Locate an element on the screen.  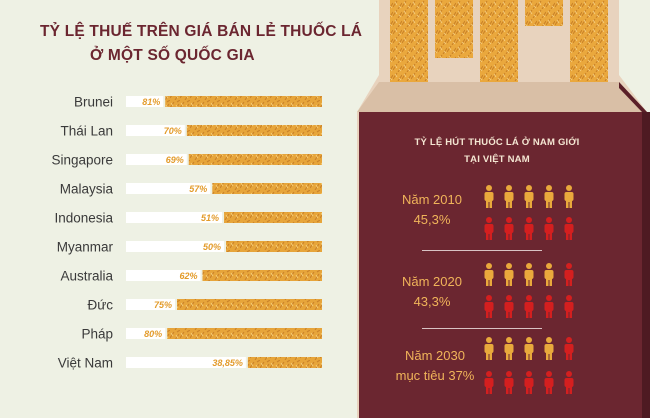
bar-value-label: 57% is located at coordinates (198, 189).